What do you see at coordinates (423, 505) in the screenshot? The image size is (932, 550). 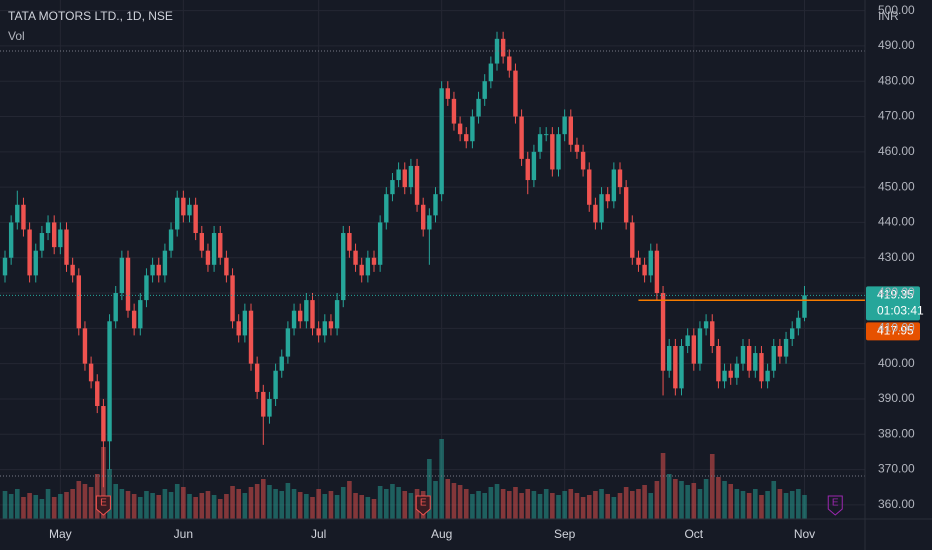 I see `earnings-marker` at bounding box center [423, 505].